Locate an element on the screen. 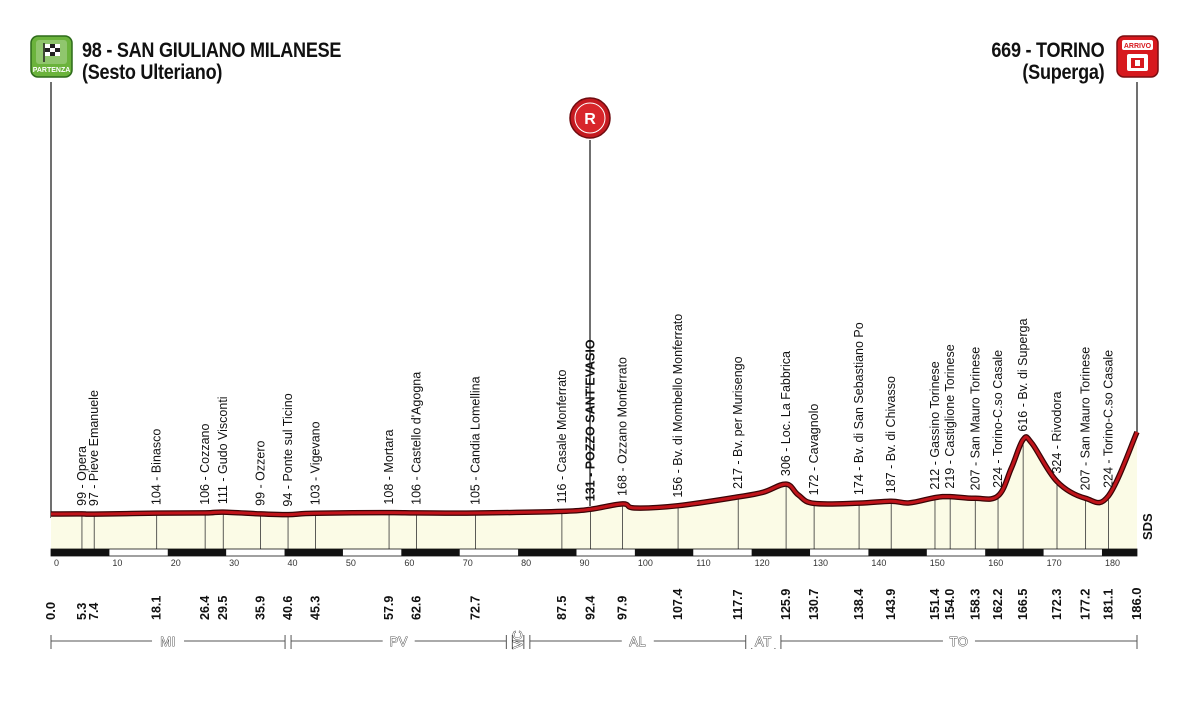 The image size is (1200, 701). km-label: 26.4 is located at coordinates (205, 608).